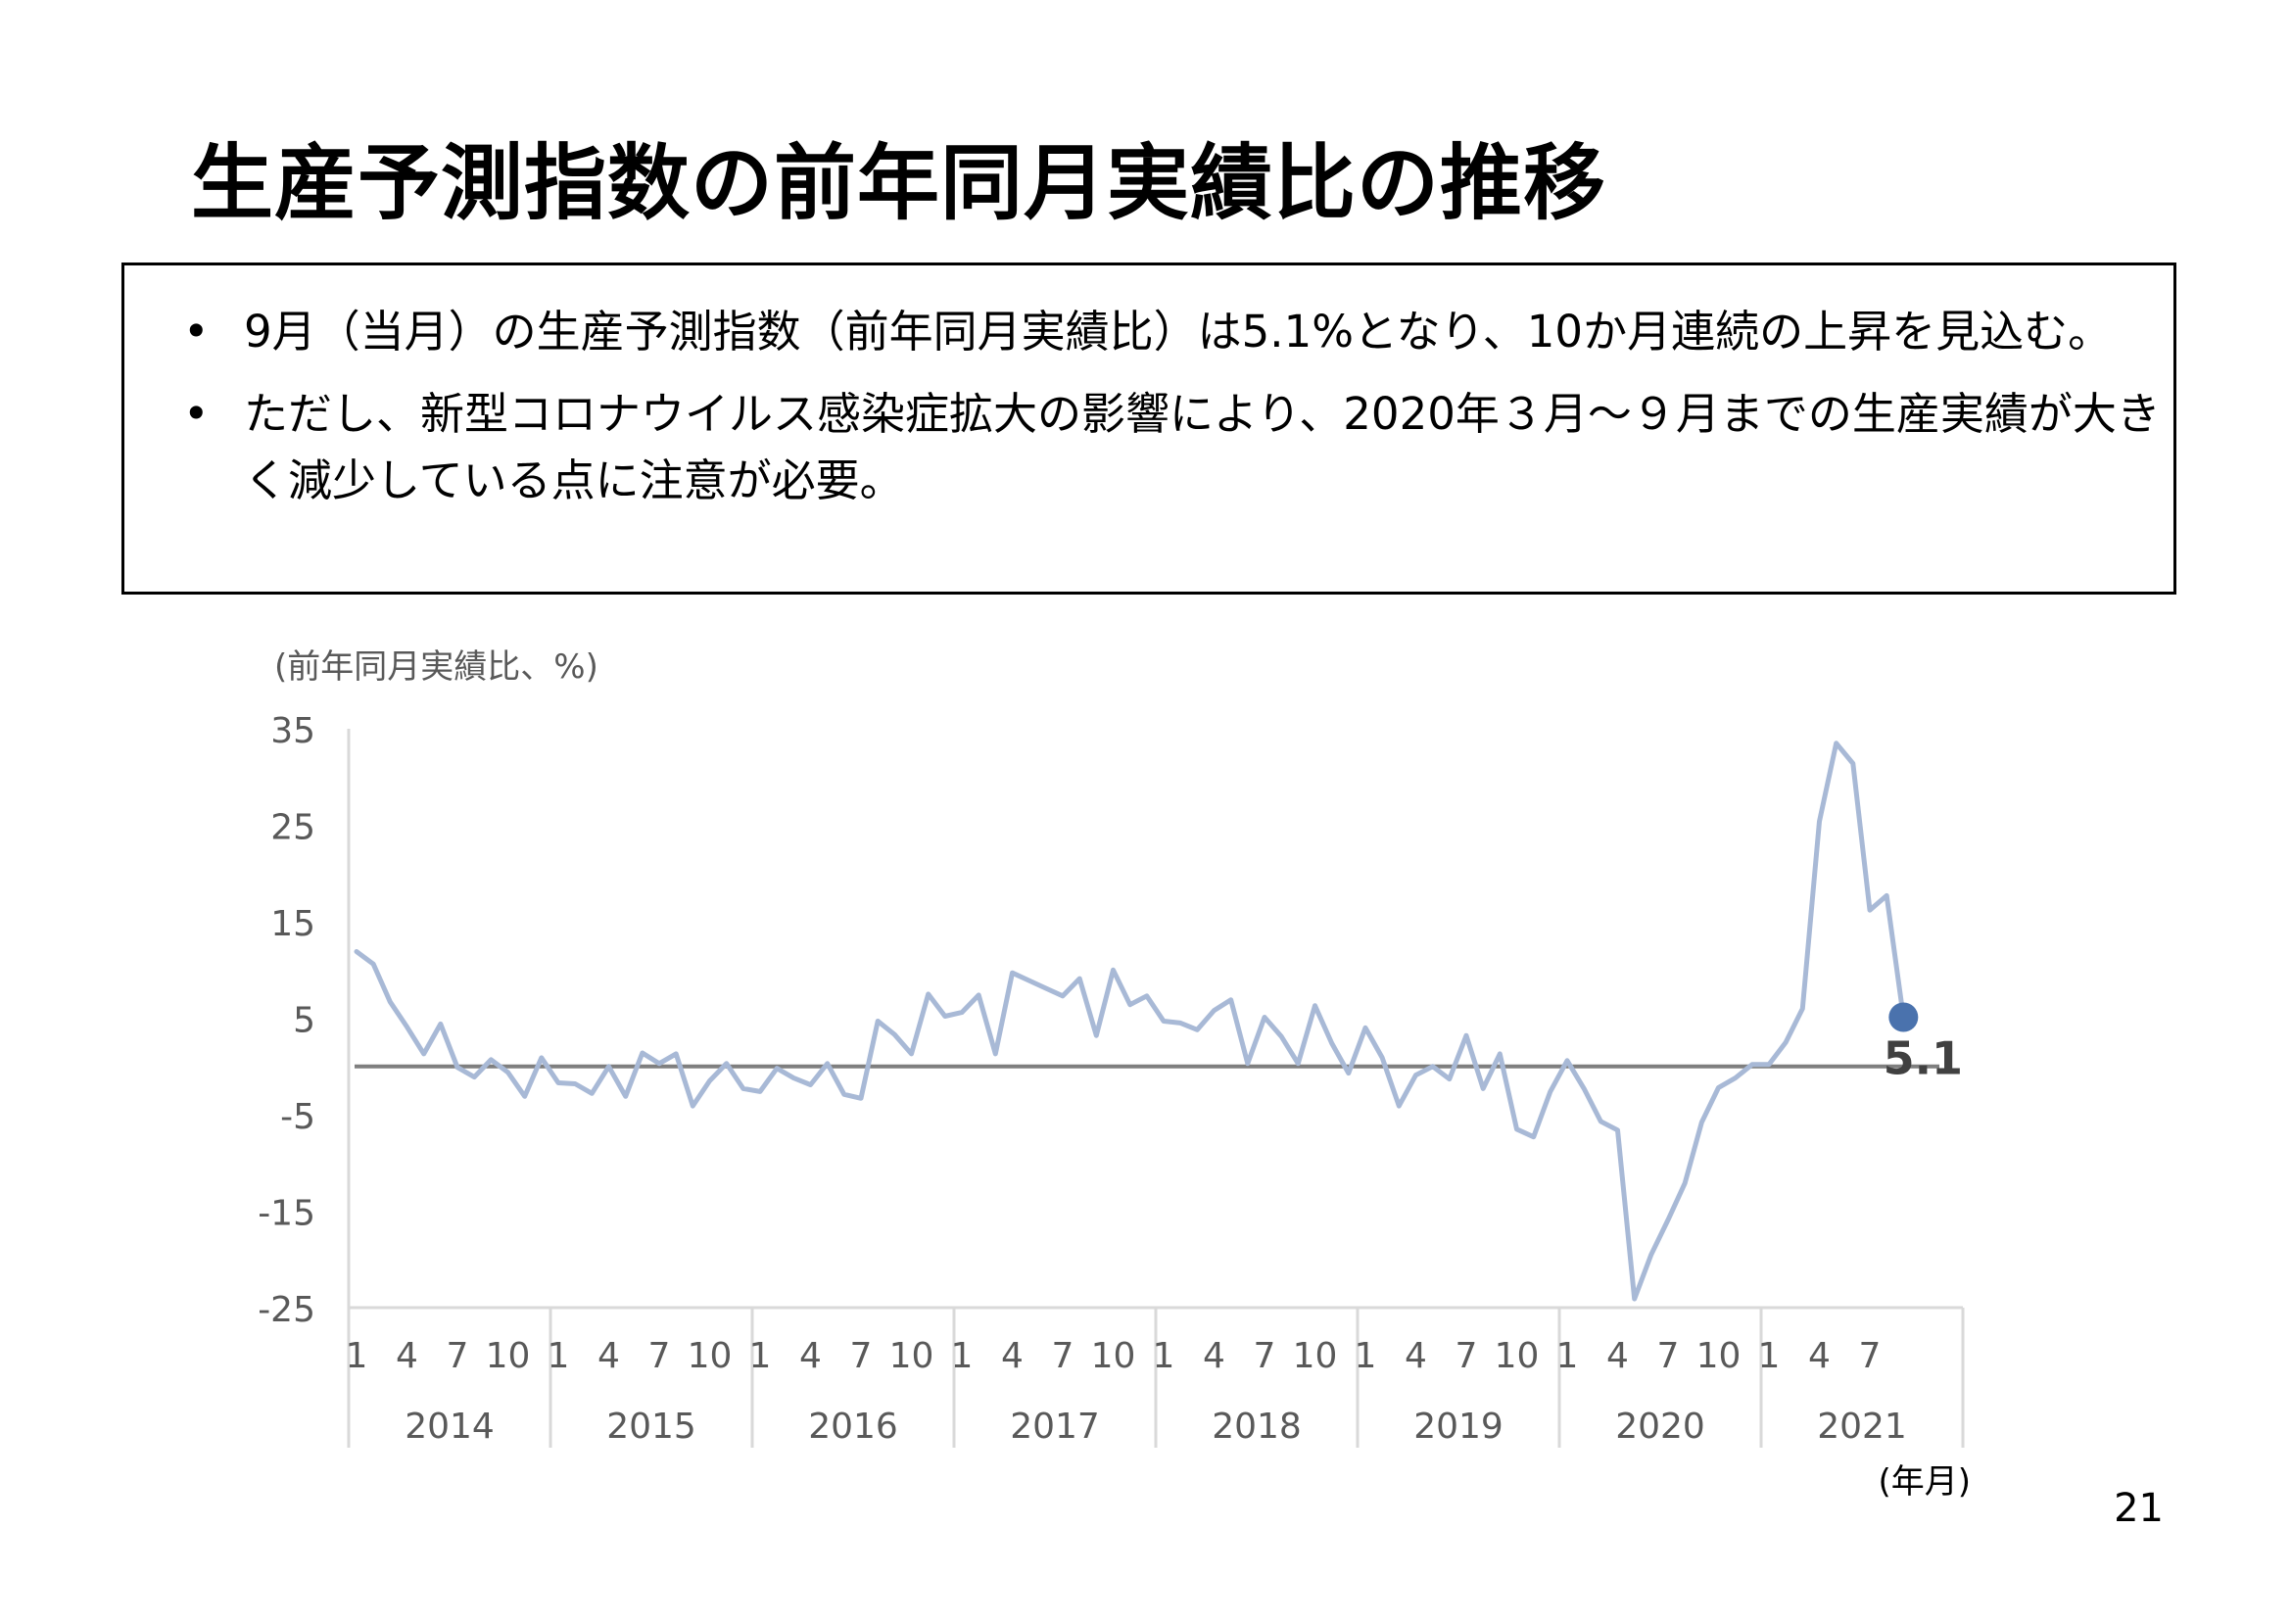  Describe the element at coordinates (286, 1310) in the screenshot. I see `y-tick-label: -25` at that location.